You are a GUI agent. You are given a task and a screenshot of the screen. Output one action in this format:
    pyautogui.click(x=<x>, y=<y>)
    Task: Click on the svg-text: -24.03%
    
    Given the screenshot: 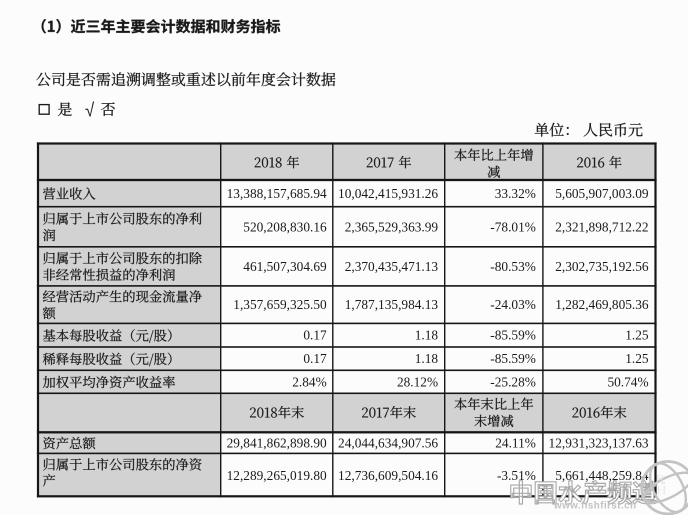 What is the action you would take?
    pyautogui.click(x=513, y=304)
    